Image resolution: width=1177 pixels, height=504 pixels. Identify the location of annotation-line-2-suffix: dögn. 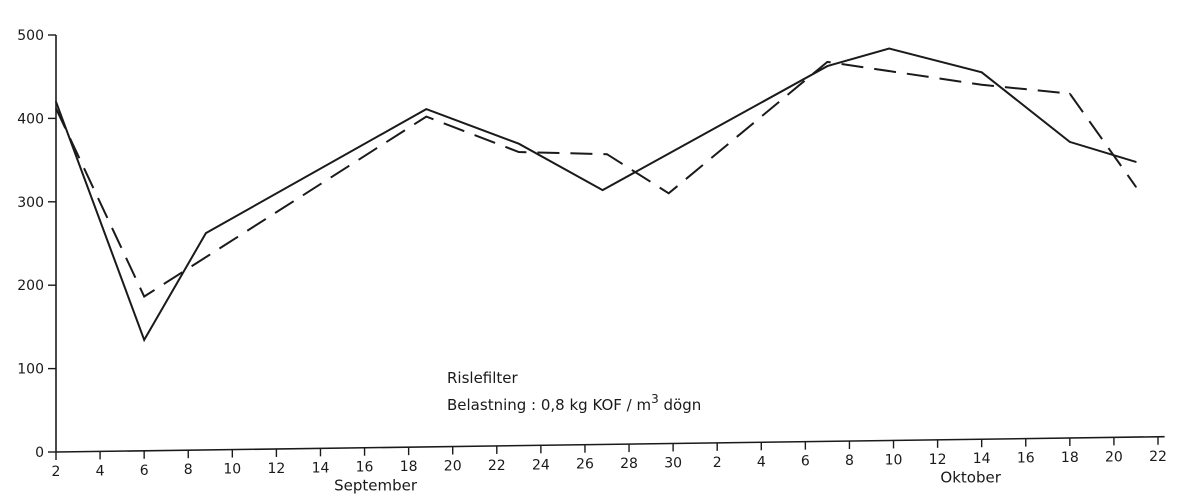
(680, 405).